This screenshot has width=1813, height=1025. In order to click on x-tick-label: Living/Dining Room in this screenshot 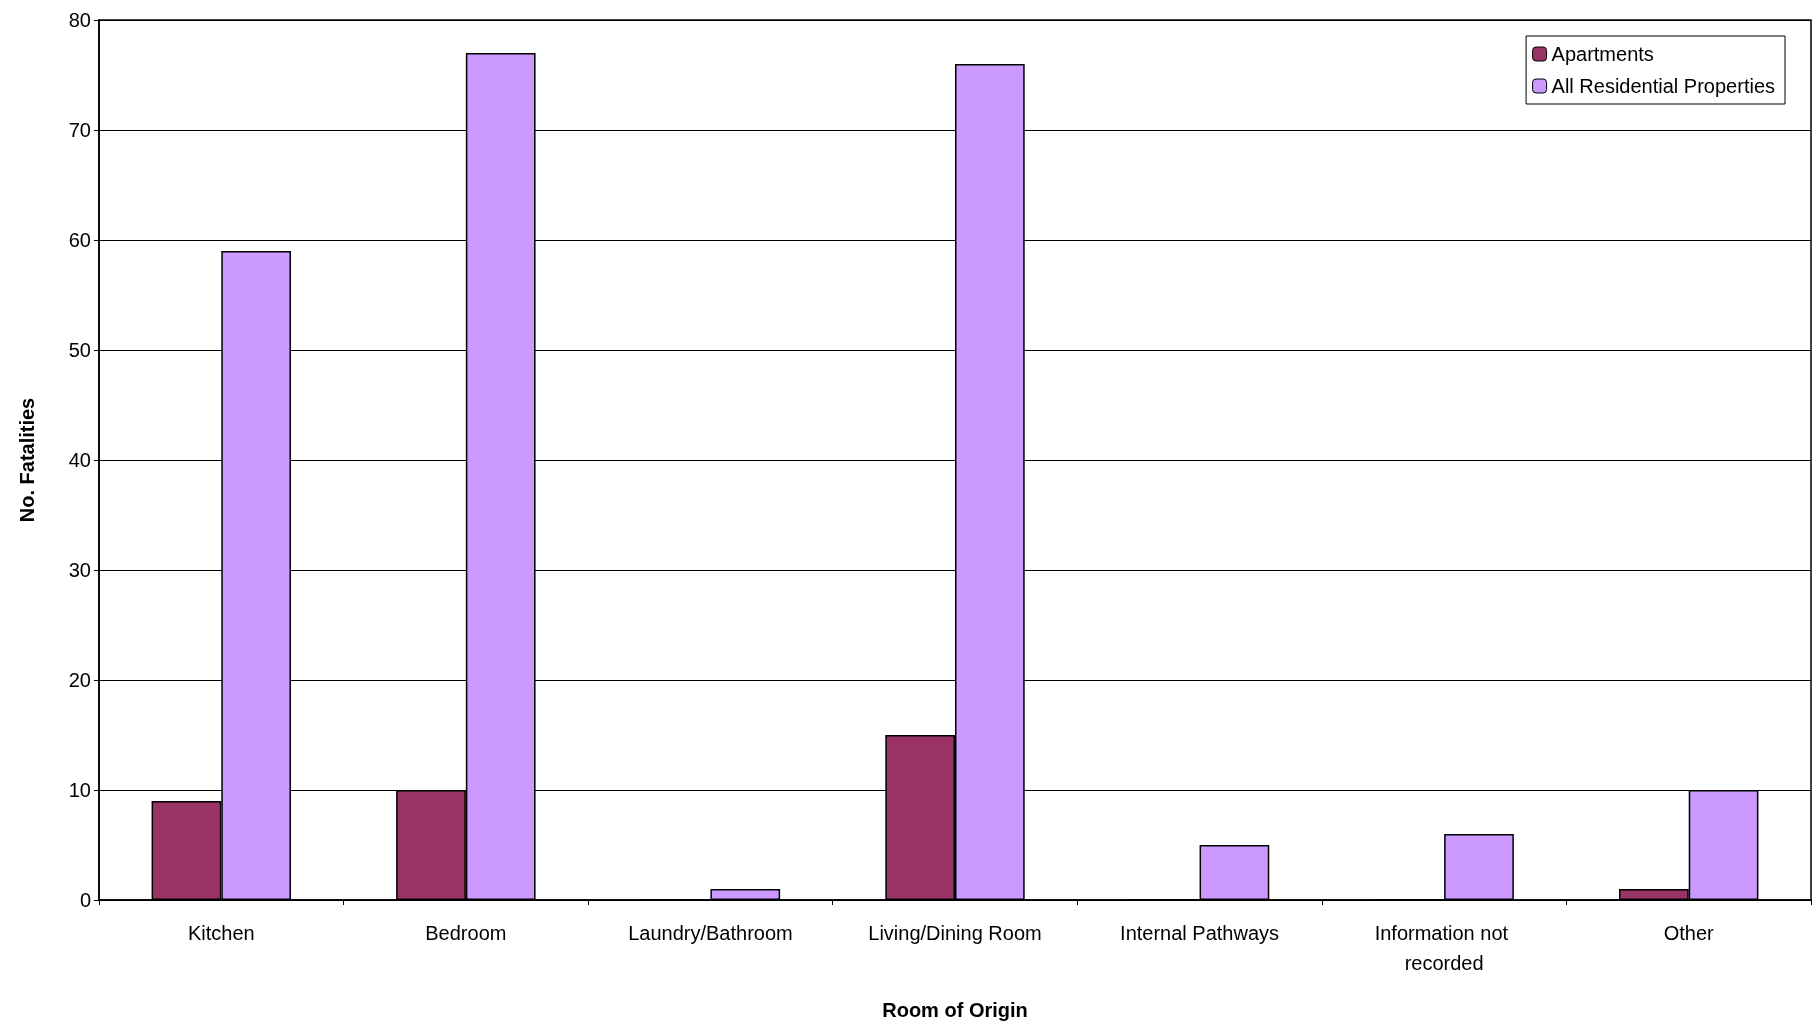, I will do `click(955, 933)`.